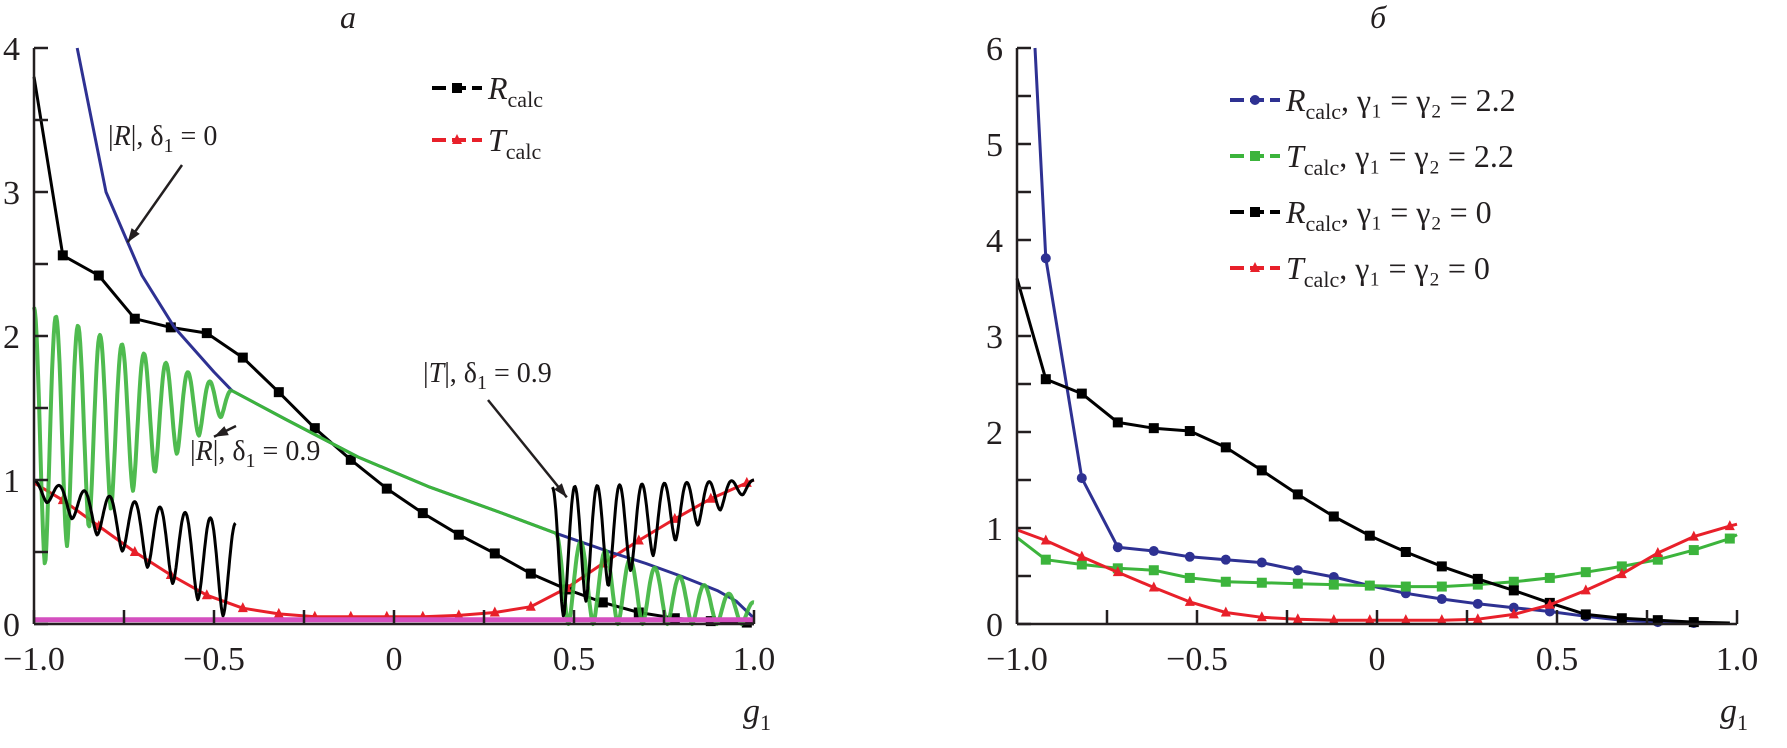 This screenshot has height=748, width=1787. I want to click on legend-label: Rcalc, γ₁ = γ₂ = 0, so click(1388, 215).